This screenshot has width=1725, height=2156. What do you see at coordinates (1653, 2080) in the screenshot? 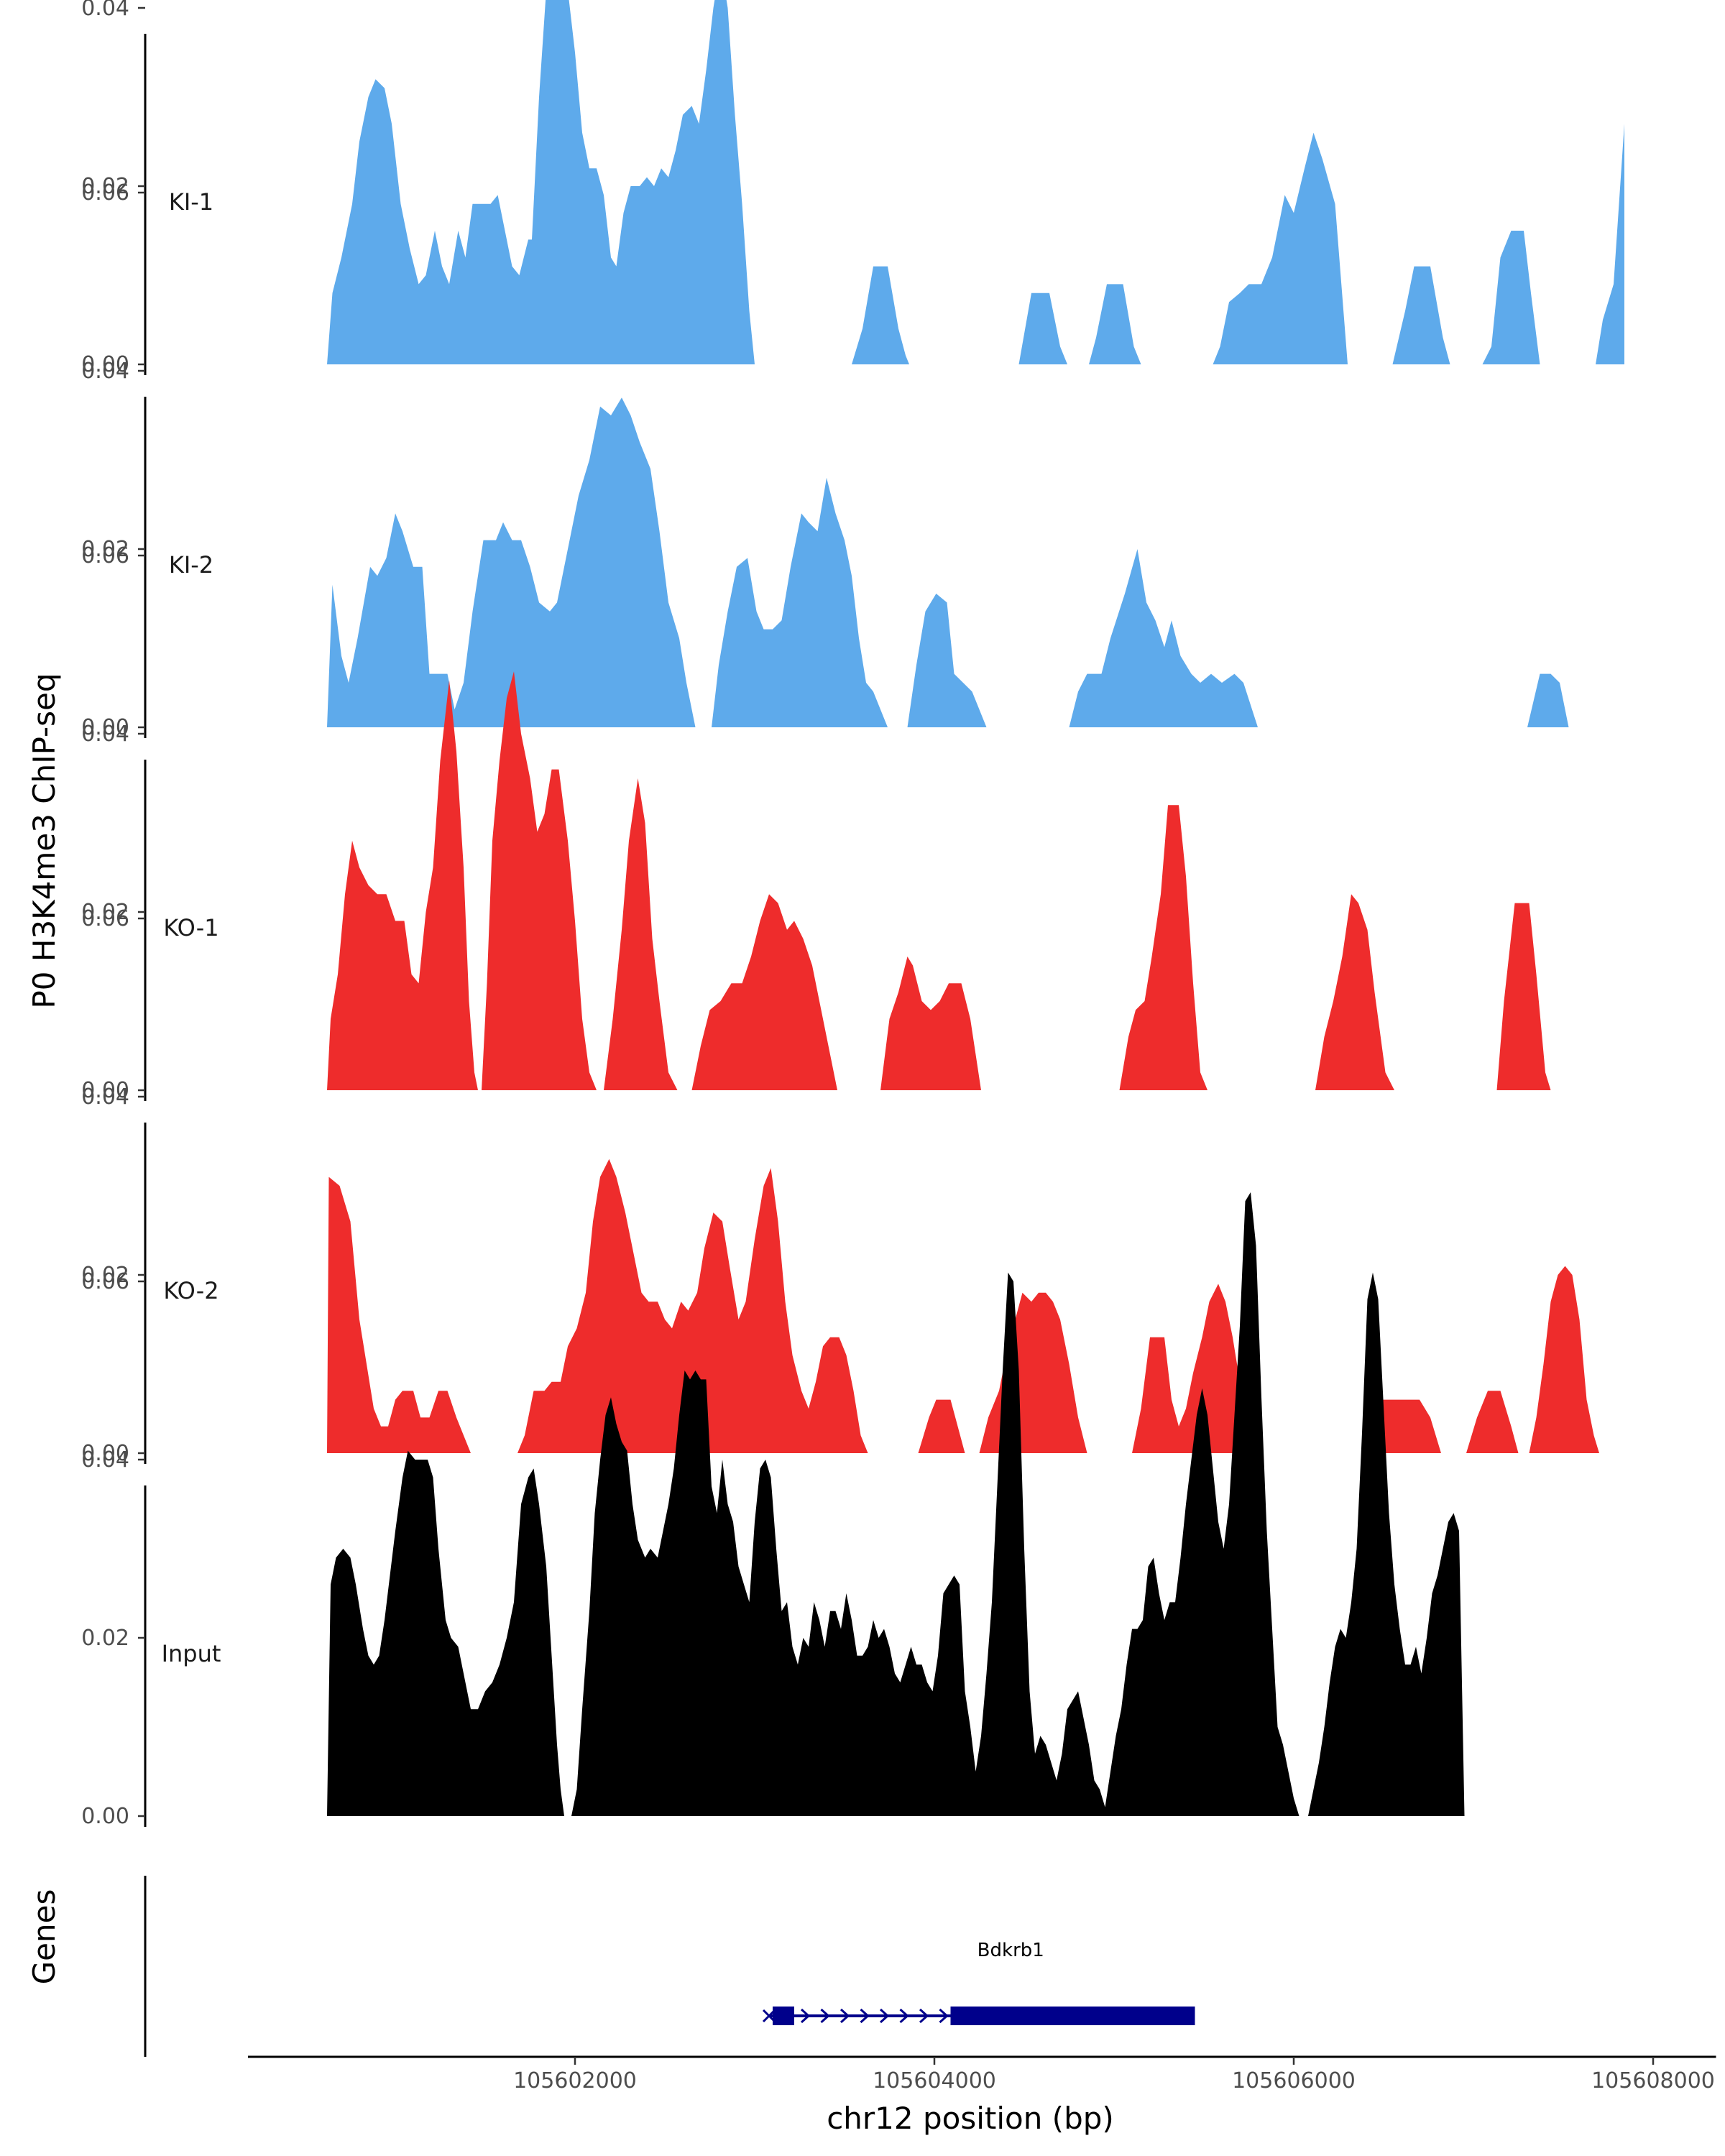
I see `x-tick-label: 105608000` at bounding box center [1653, 2080].